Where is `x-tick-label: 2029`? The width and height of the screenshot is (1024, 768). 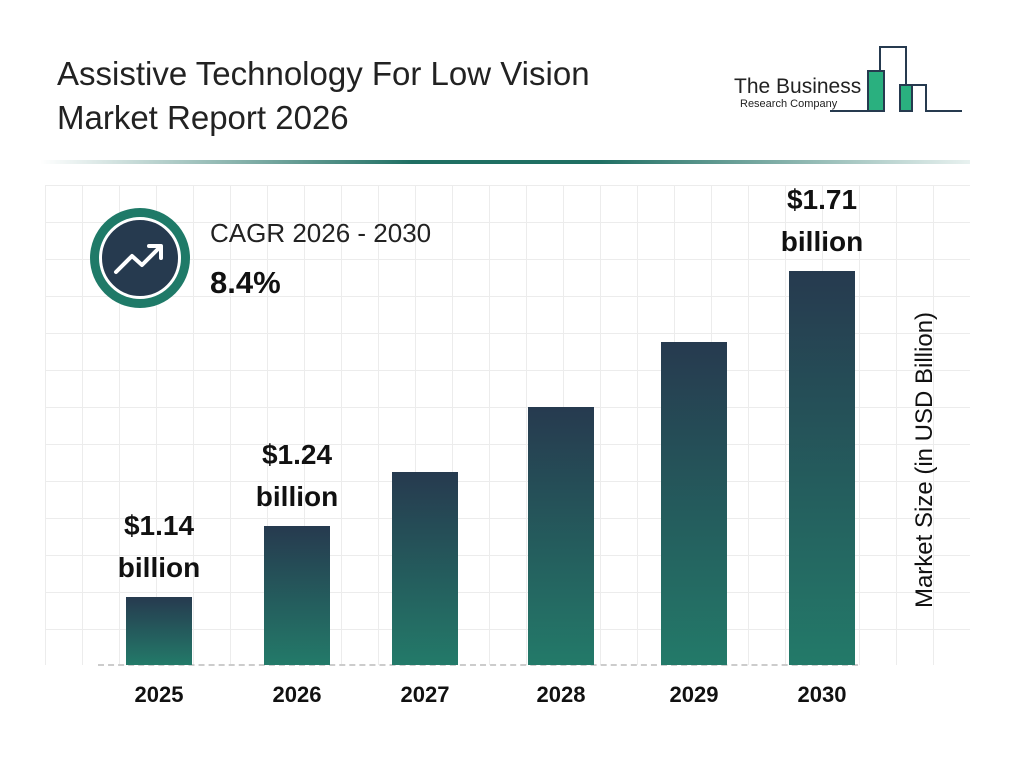 x-tick-label: 2029 is located at coordinates (694, 694).